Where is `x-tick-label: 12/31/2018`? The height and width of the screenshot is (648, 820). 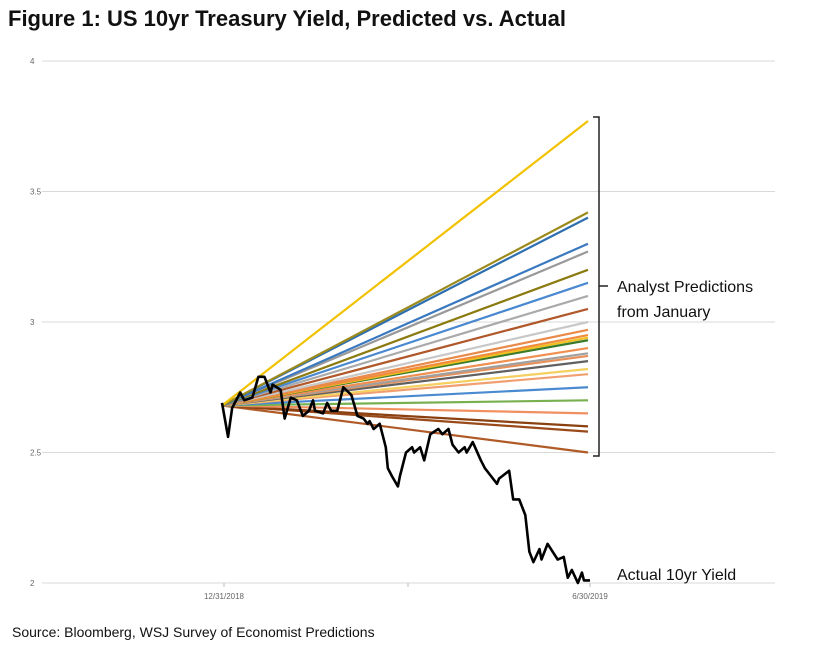 x-tick-label: 12/31/2018 is located at coordinates (224, 596).